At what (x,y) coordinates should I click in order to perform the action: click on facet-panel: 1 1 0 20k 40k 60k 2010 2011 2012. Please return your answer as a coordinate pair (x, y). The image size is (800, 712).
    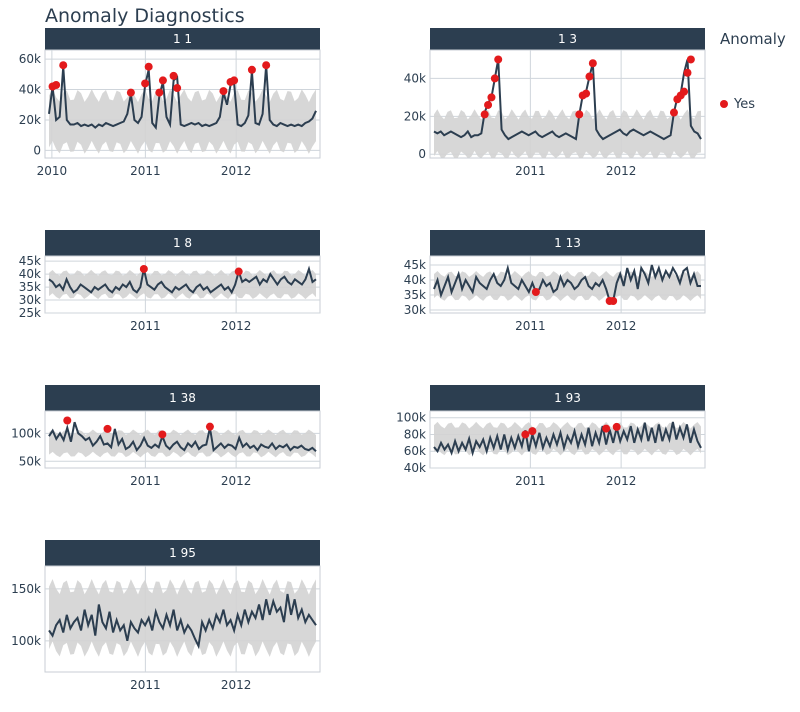
    Looking at the image, I should click on (170, 103).